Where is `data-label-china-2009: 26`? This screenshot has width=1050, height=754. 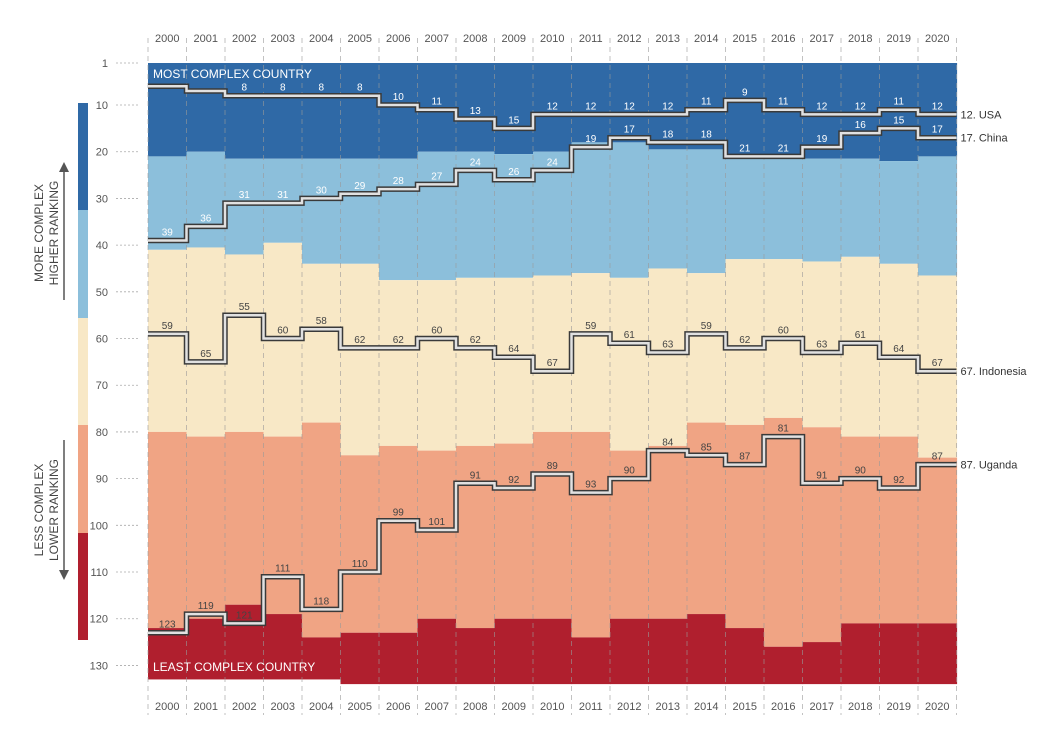 data-label-china-2009: 26 is located at coordinates (514, 172).